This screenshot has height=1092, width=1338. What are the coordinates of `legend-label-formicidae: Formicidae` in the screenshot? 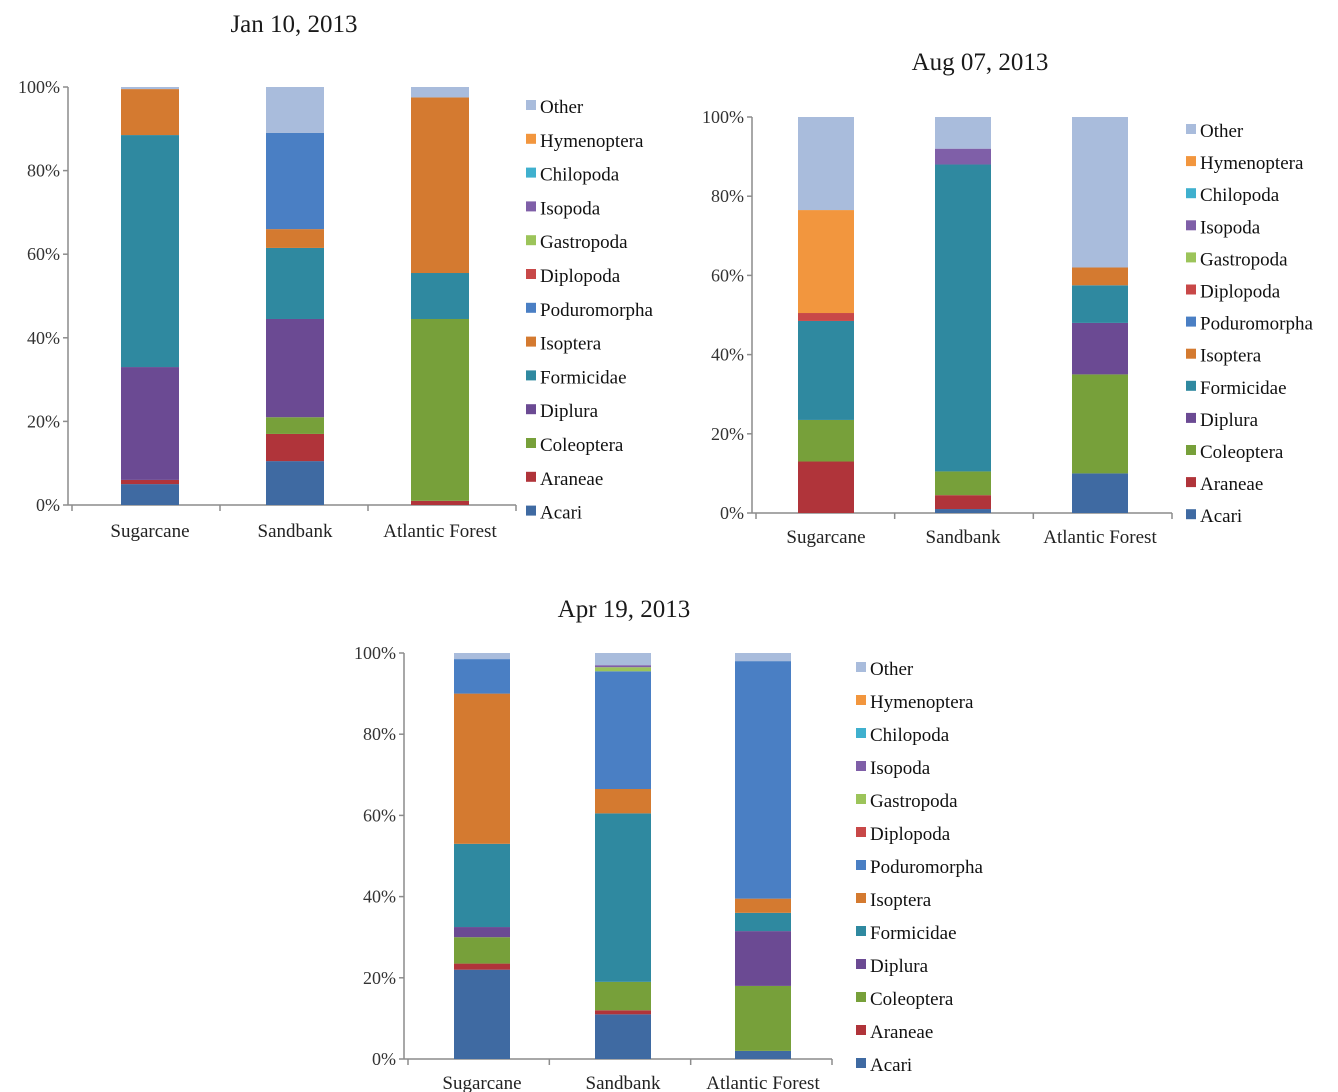 It's located at (1243, 388).